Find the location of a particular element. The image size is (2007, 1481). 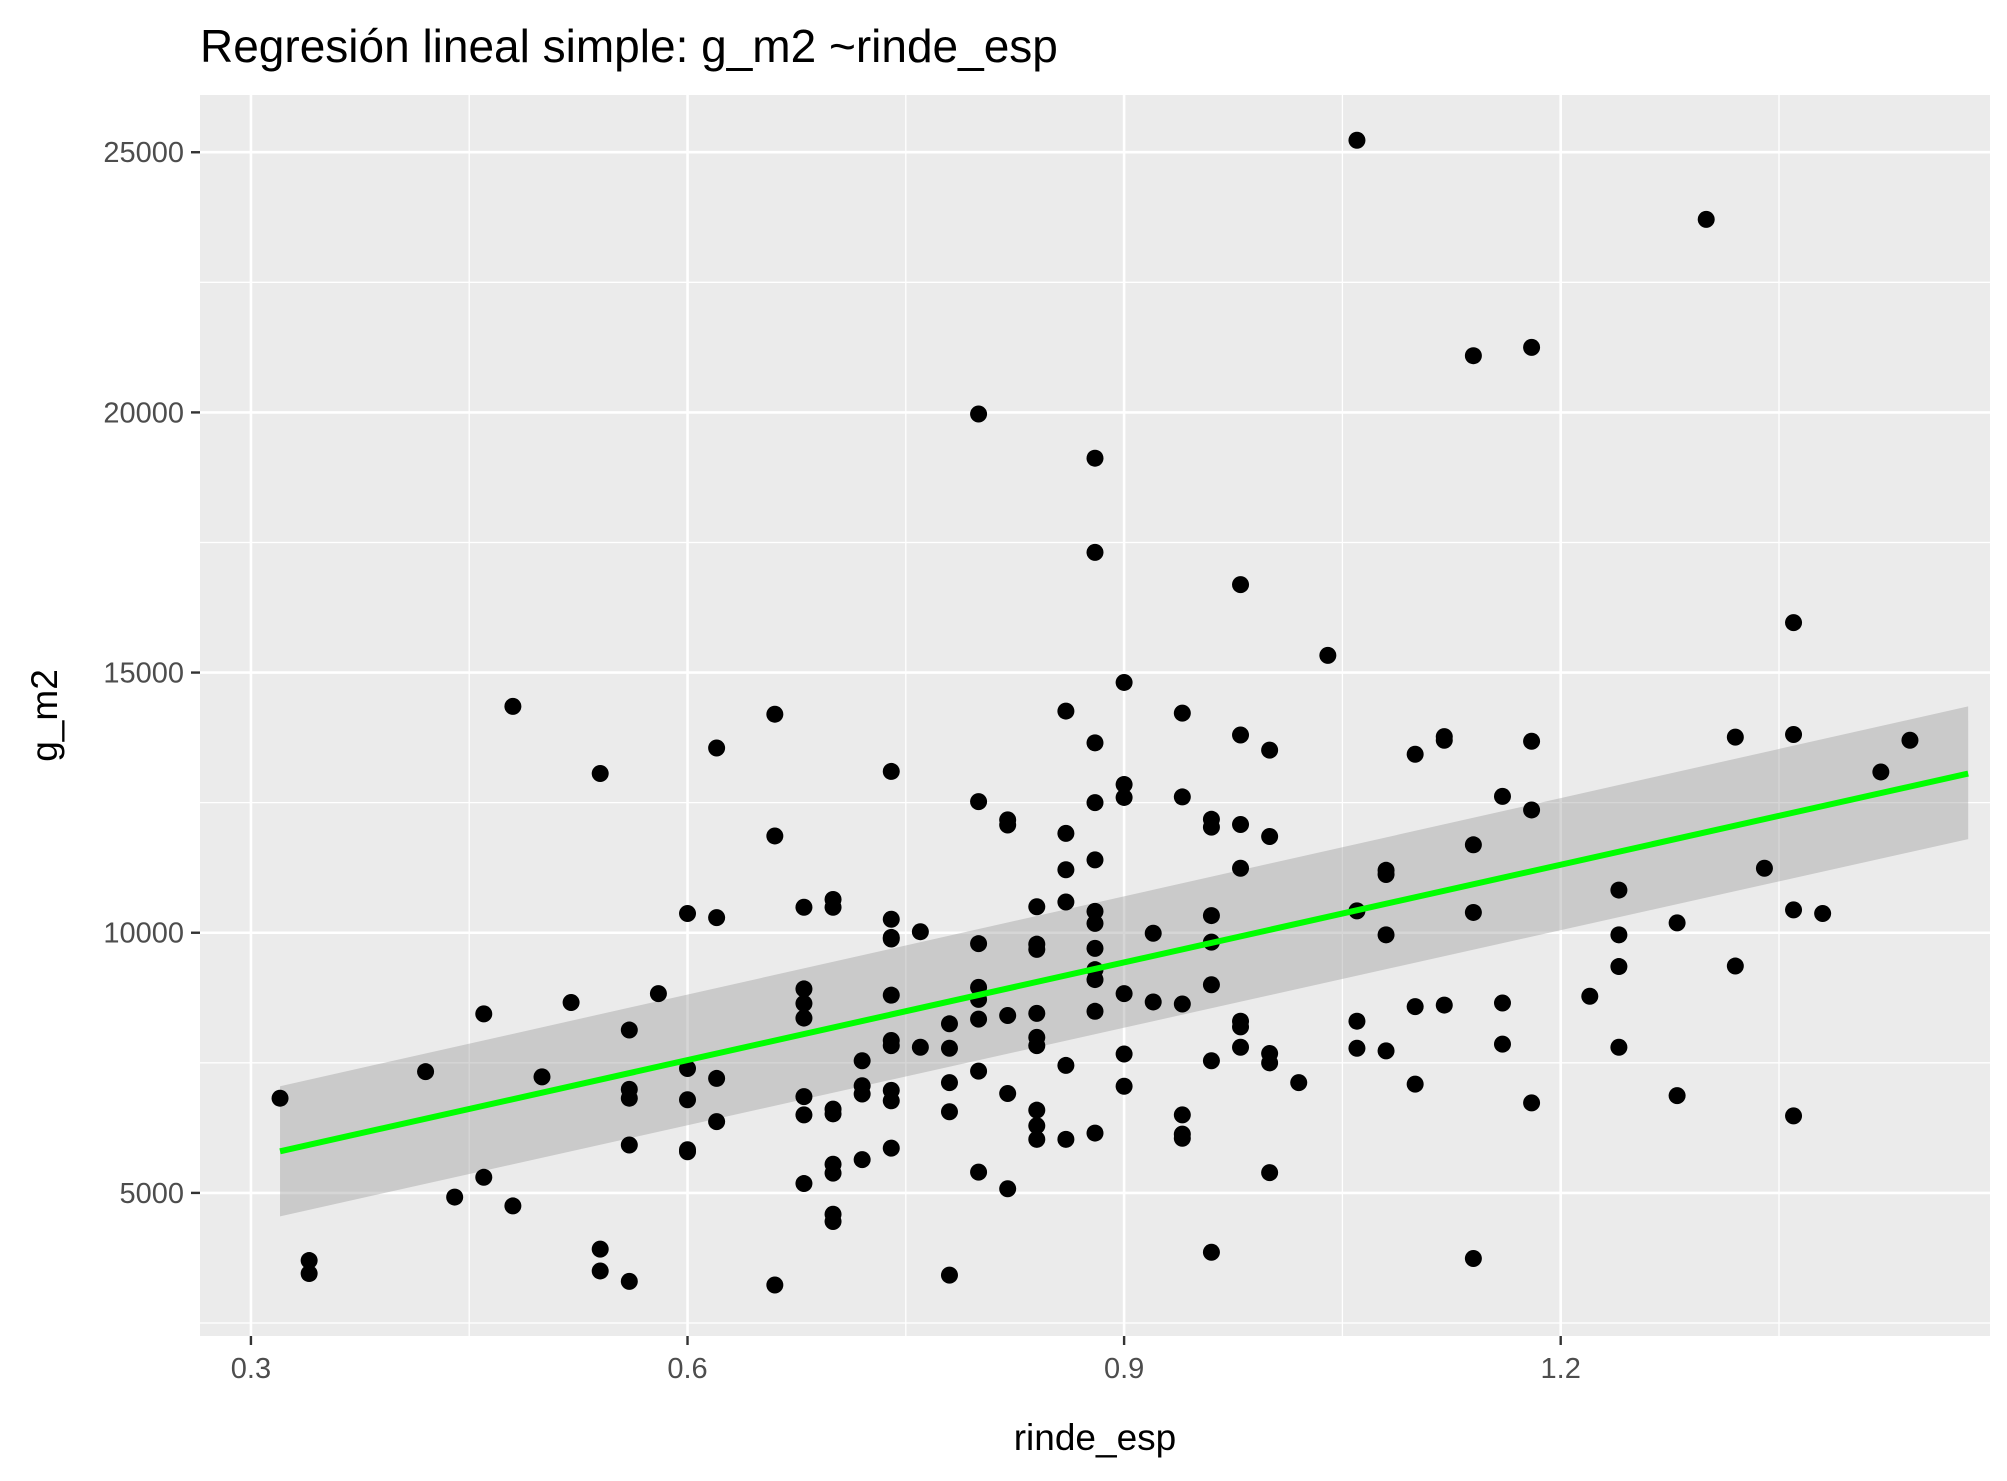

y-axis: 5000 10000 15000 20000 25000 is located at coordinates (151, 673).